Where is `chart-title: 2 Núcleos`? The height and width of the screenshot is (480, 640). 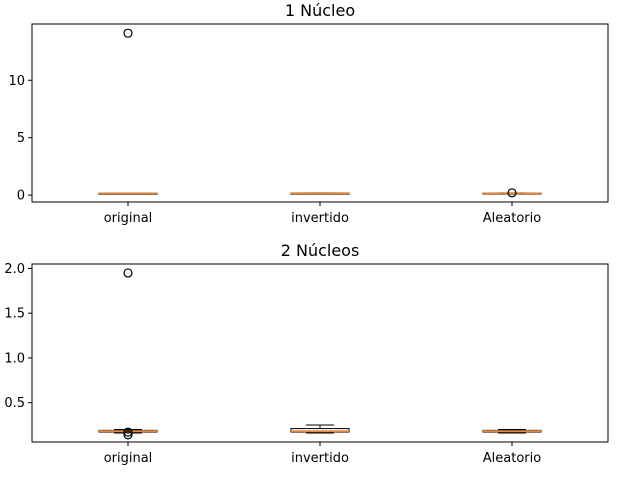
chart-title: 2 Núcleos is located at coordinates (320, 250).